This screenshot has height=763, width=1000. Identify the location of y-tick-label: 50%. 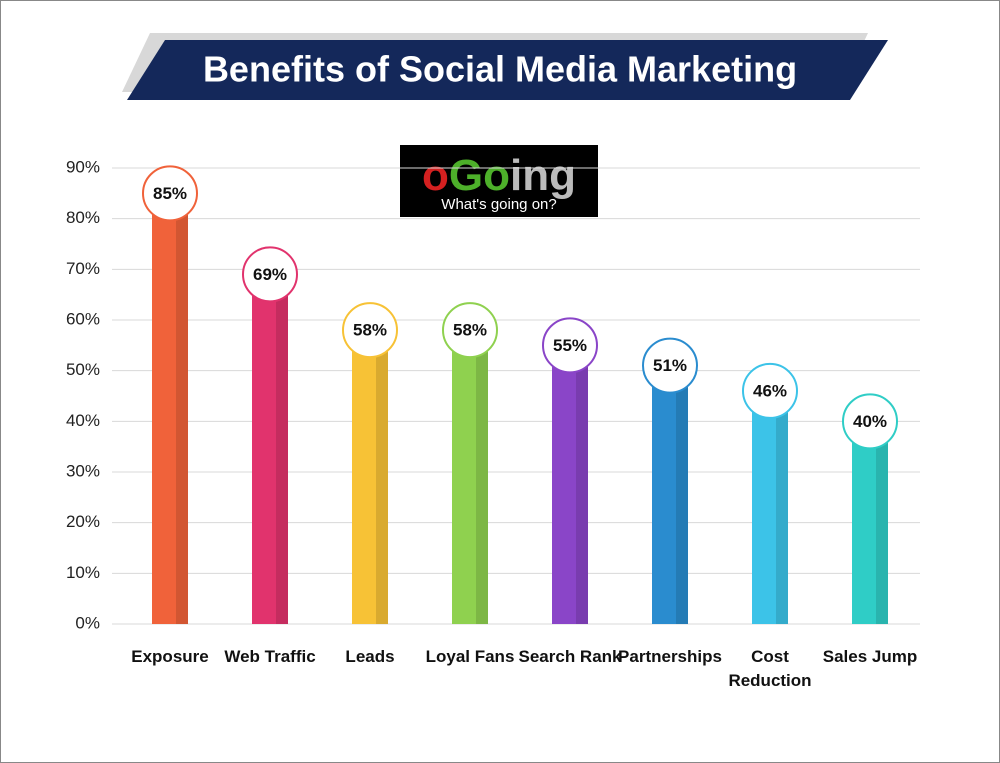
(83, 369).